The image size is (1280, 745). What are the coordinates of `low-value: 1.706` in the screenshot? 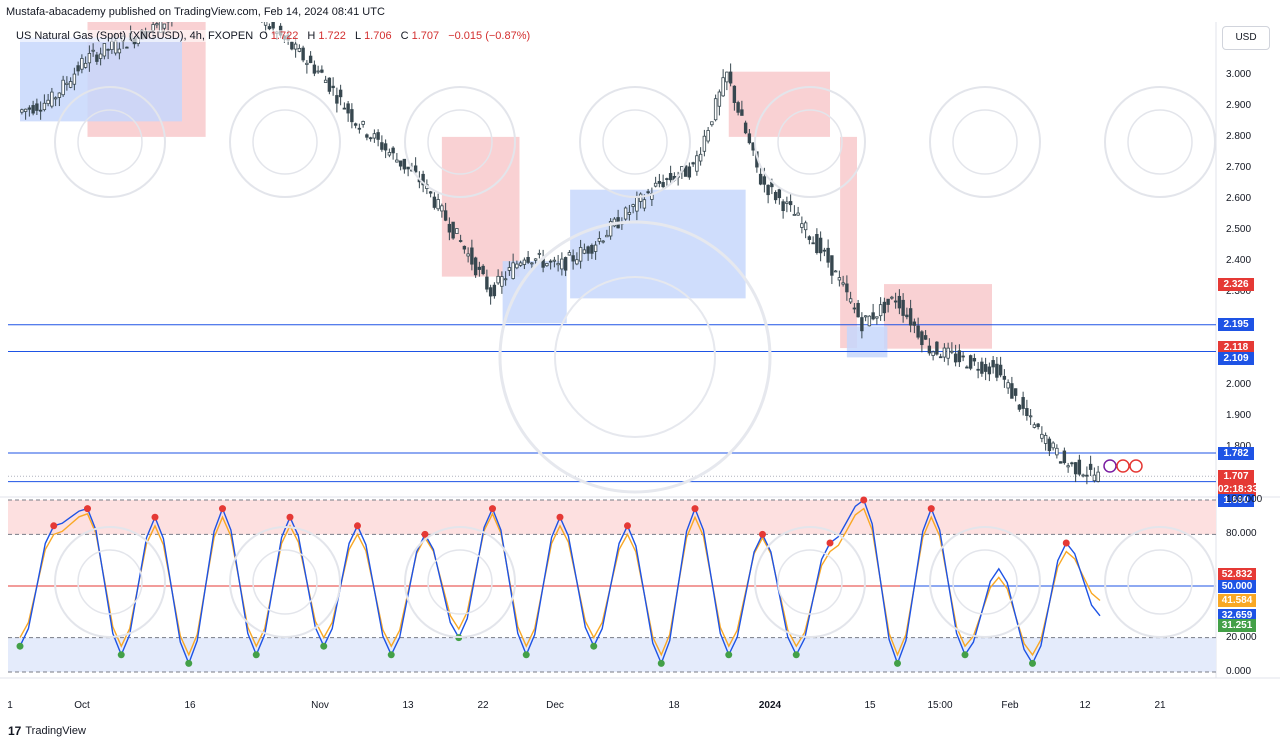 It's located at (378, 36).